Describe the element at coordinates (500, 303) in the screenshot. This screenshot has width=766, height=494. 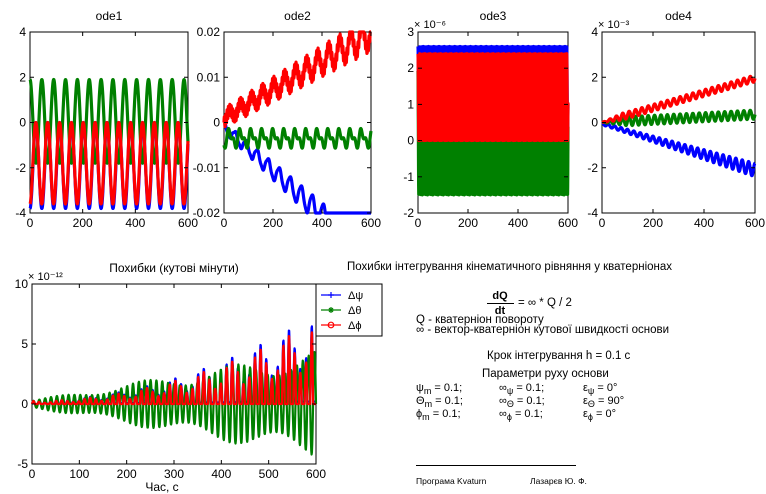
I see `equation-fraction-bar` at that location.